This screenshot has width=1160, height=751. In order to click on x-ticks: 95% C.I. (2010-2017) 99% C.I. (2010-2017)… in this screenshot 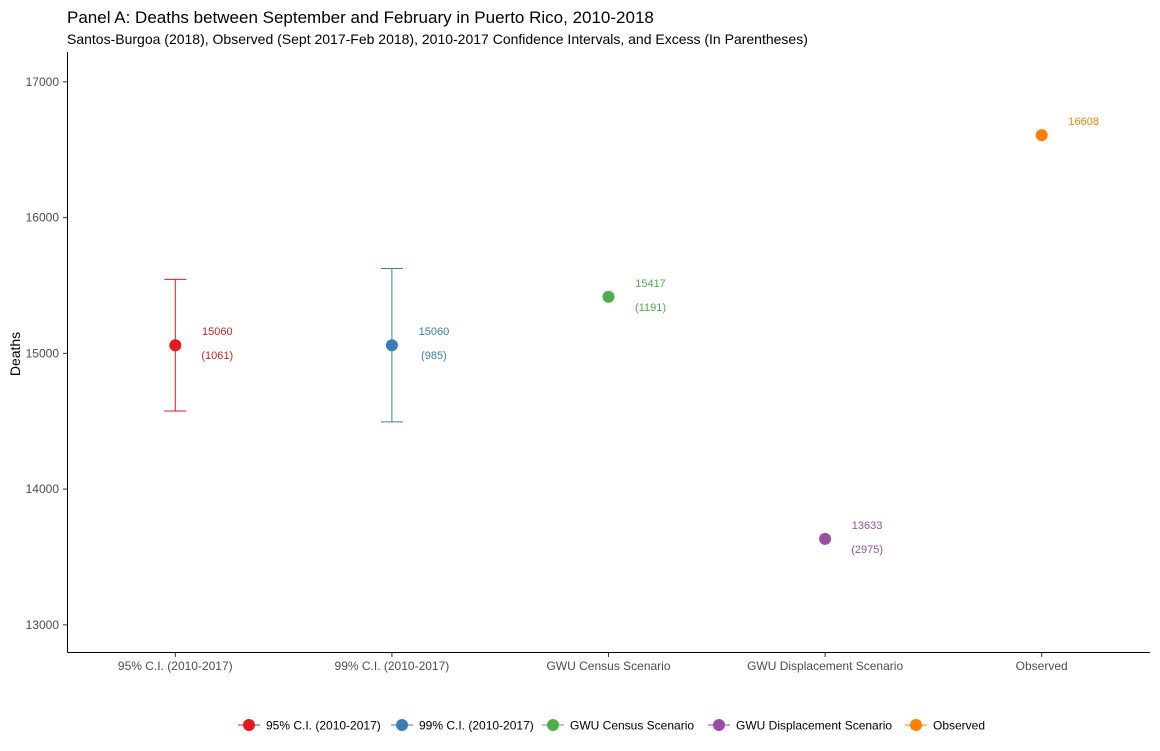, I will do `click(593, 662)`.